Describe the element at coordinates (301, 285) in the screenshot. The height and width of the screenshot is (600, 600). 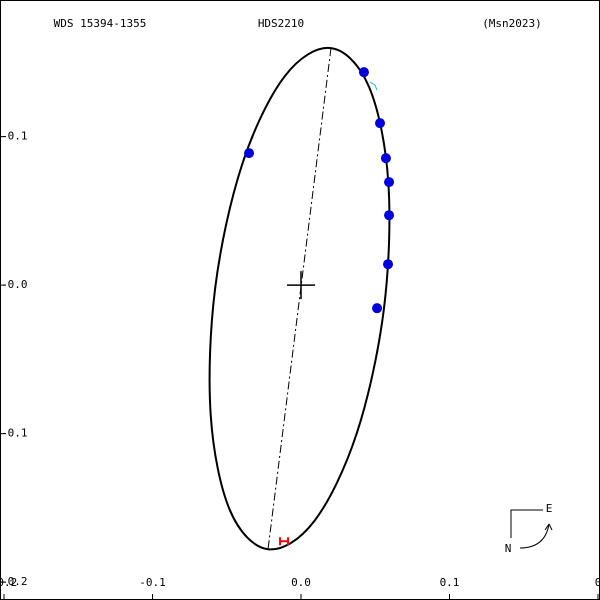
I see `primary-star` at that location.